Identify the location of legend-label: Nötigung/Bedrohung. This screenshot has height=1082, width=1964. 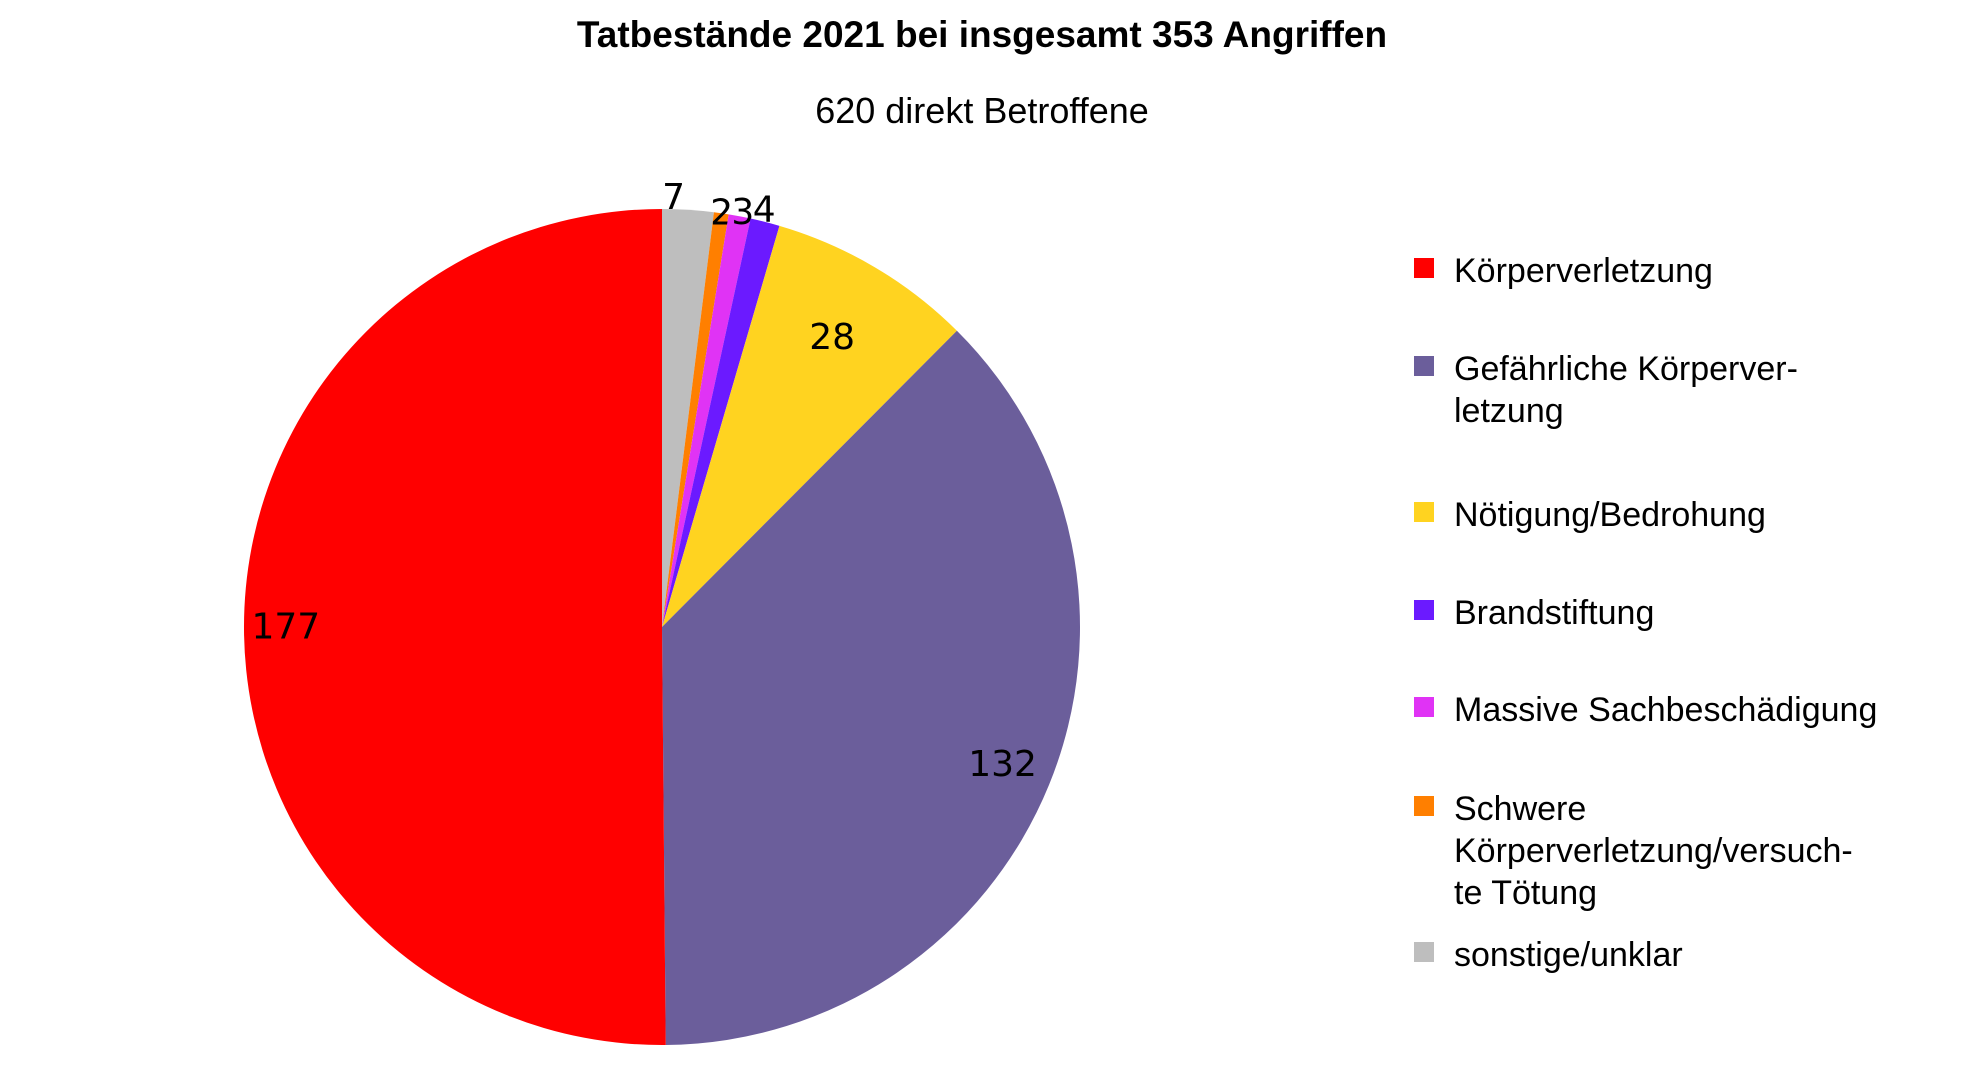
(1610, 515).